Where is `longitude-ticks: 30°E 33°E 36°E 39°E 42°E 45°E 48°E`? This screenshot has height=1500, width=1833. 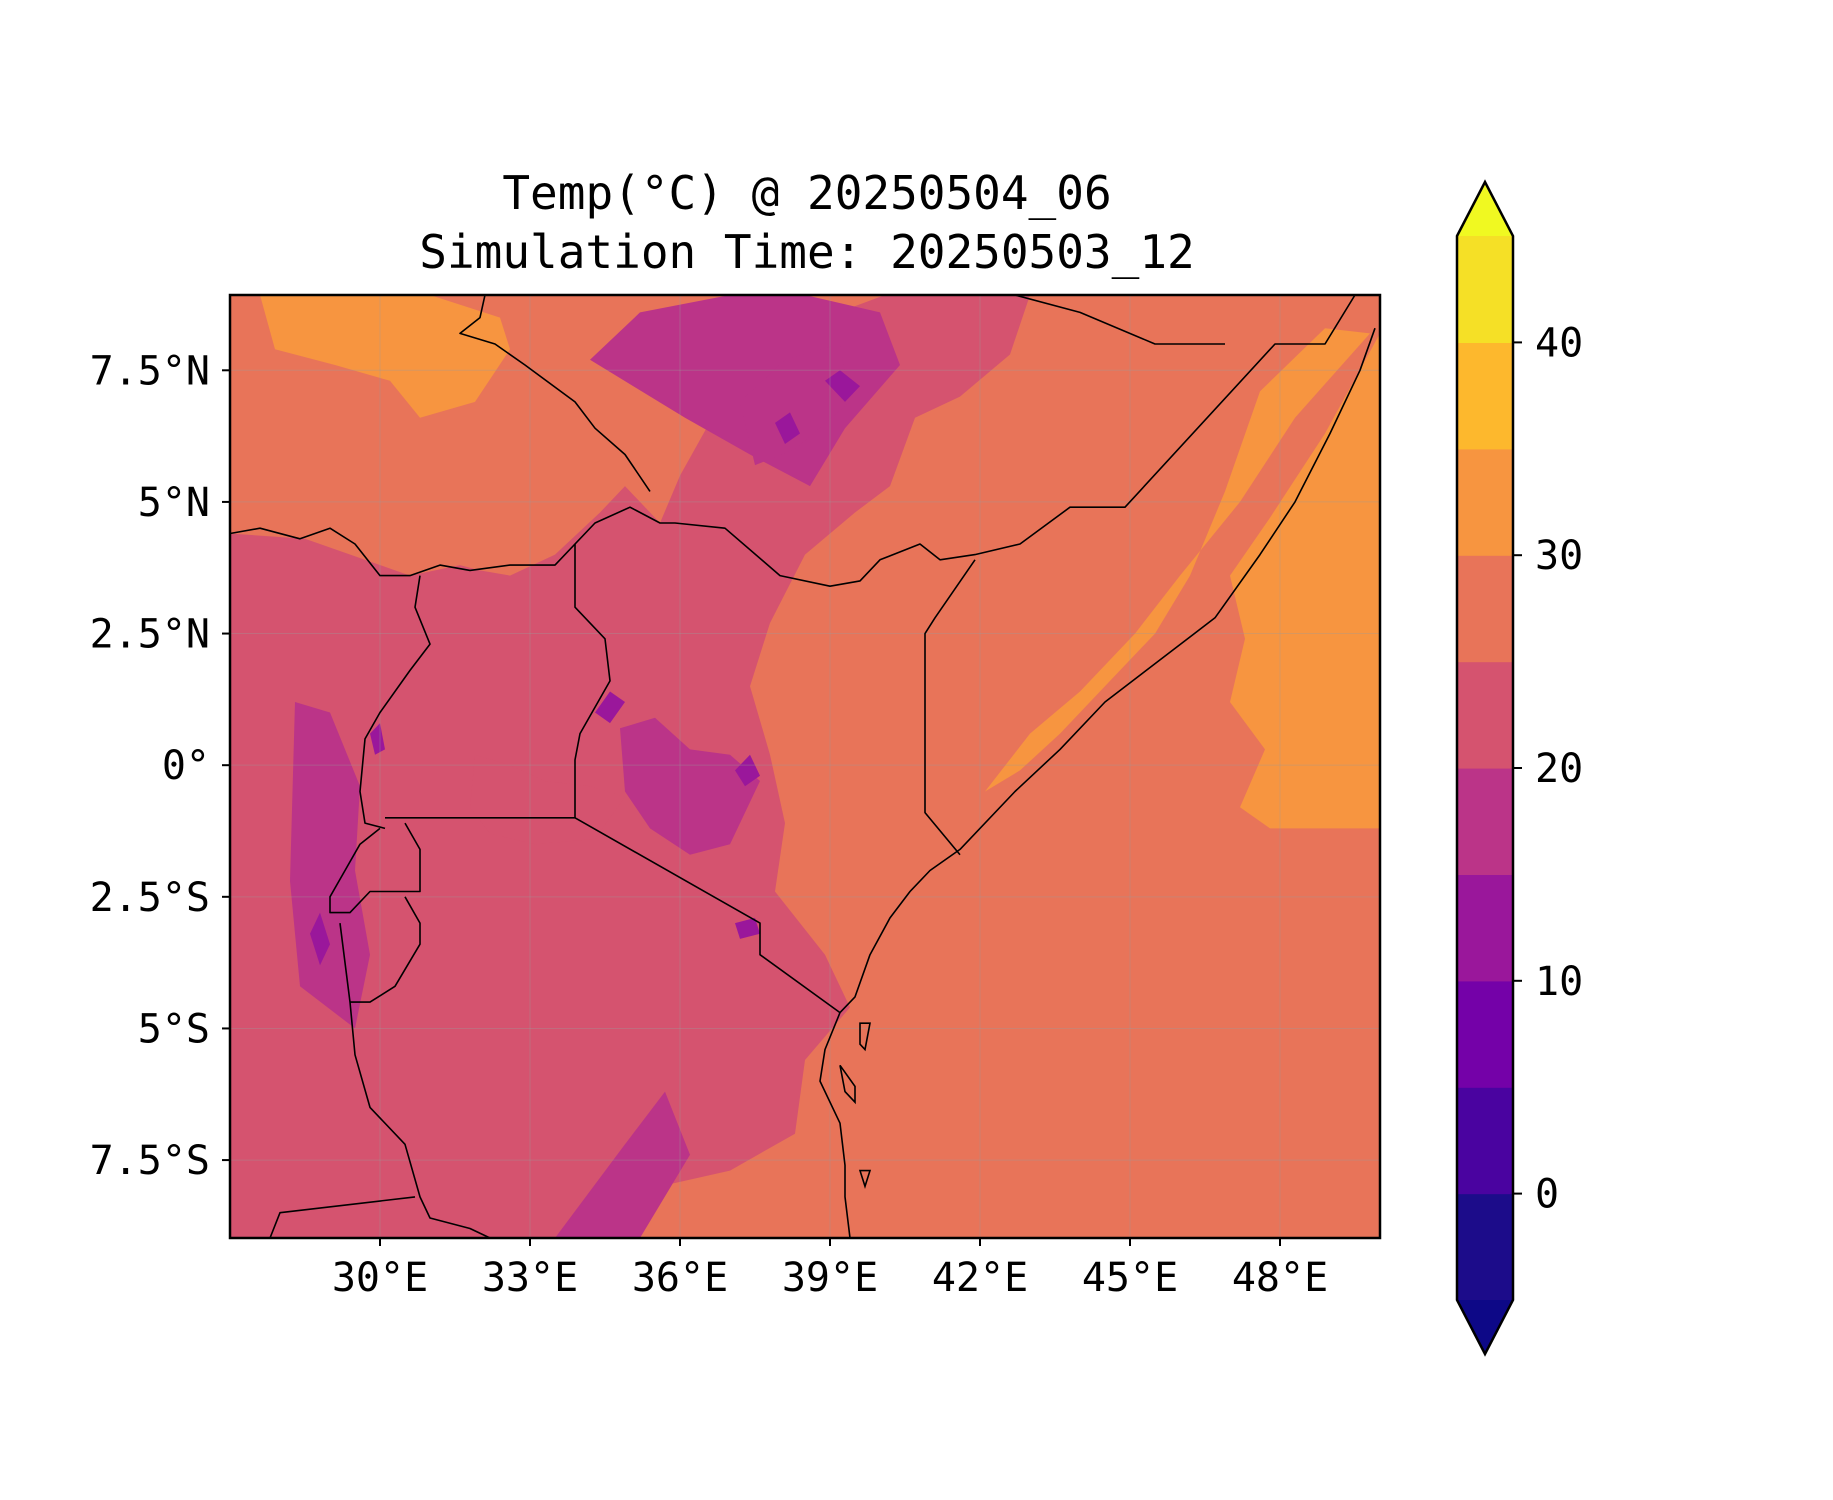 longitude-ticks: 30°E 33°E 36°E 39°E 42°E 45°E 48°E is located at coordinates (830, 1269).